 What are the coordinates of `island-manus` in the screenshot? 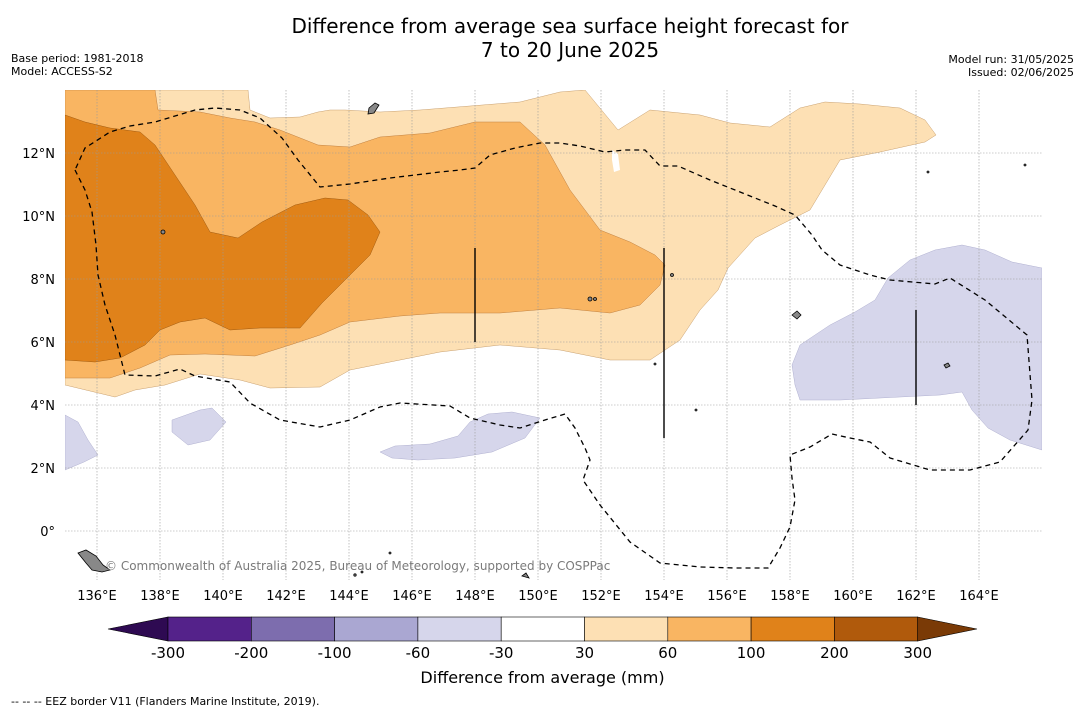 It's located at (525, 575).